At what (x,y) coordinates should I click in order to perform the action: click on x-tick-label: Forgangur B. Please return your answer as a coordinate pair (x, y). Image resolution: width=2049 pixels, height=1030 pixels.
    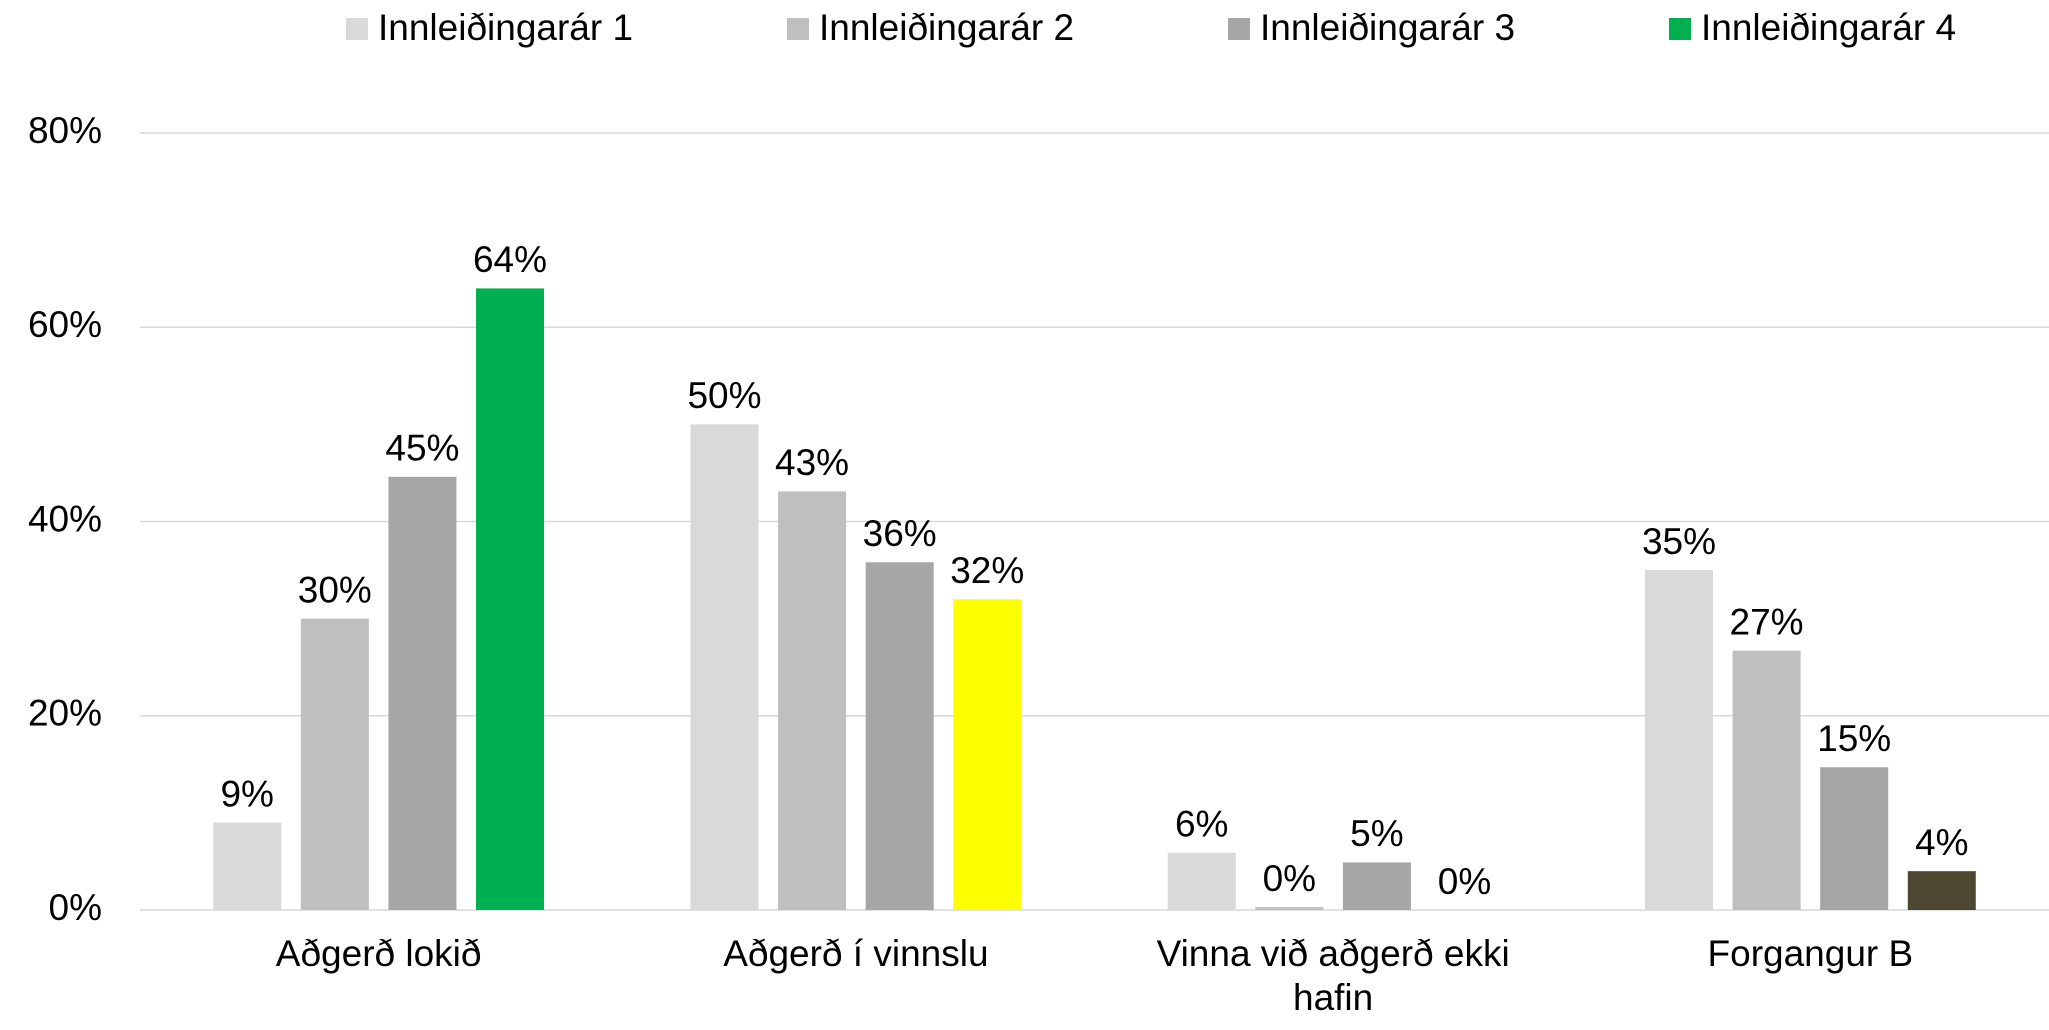
    Looking at the image, I should click on (1810, 953).